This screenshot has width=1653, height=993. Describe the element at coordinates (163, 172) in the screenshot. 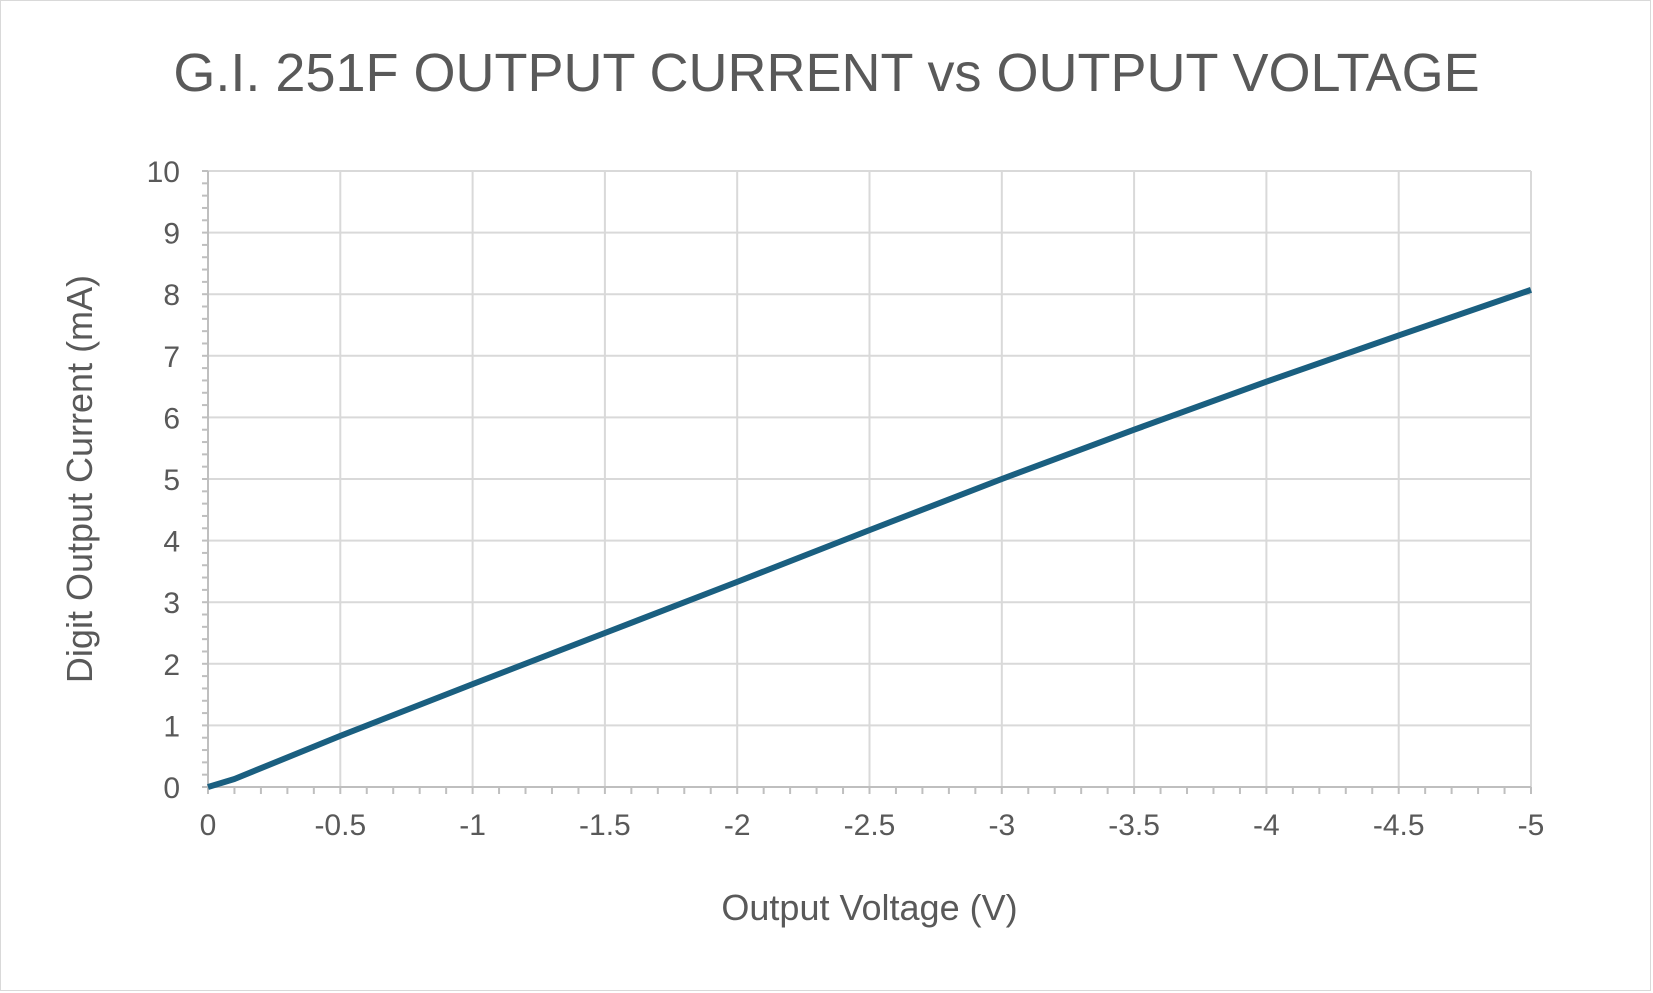

I see `y-tick-label: 10` at that location.